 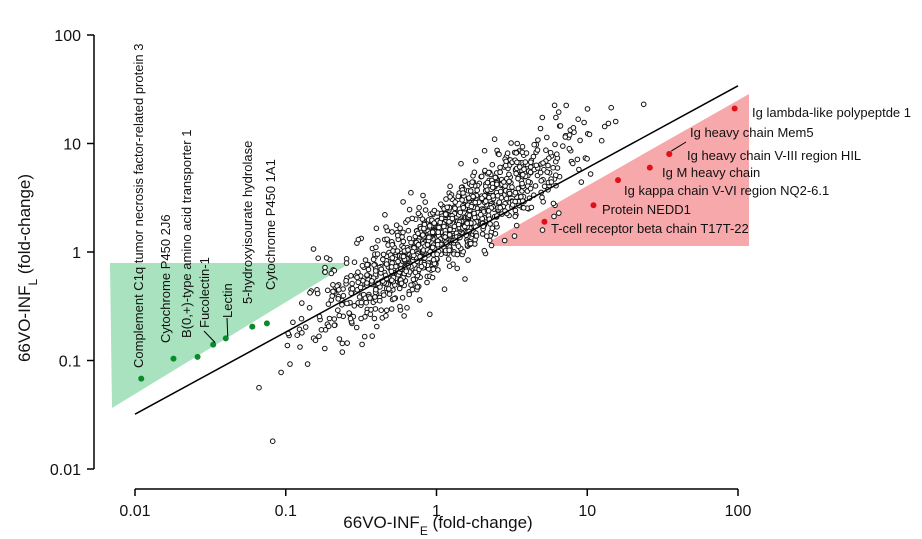 I want to click on down-regulated-region, so click(x=230, y=335).